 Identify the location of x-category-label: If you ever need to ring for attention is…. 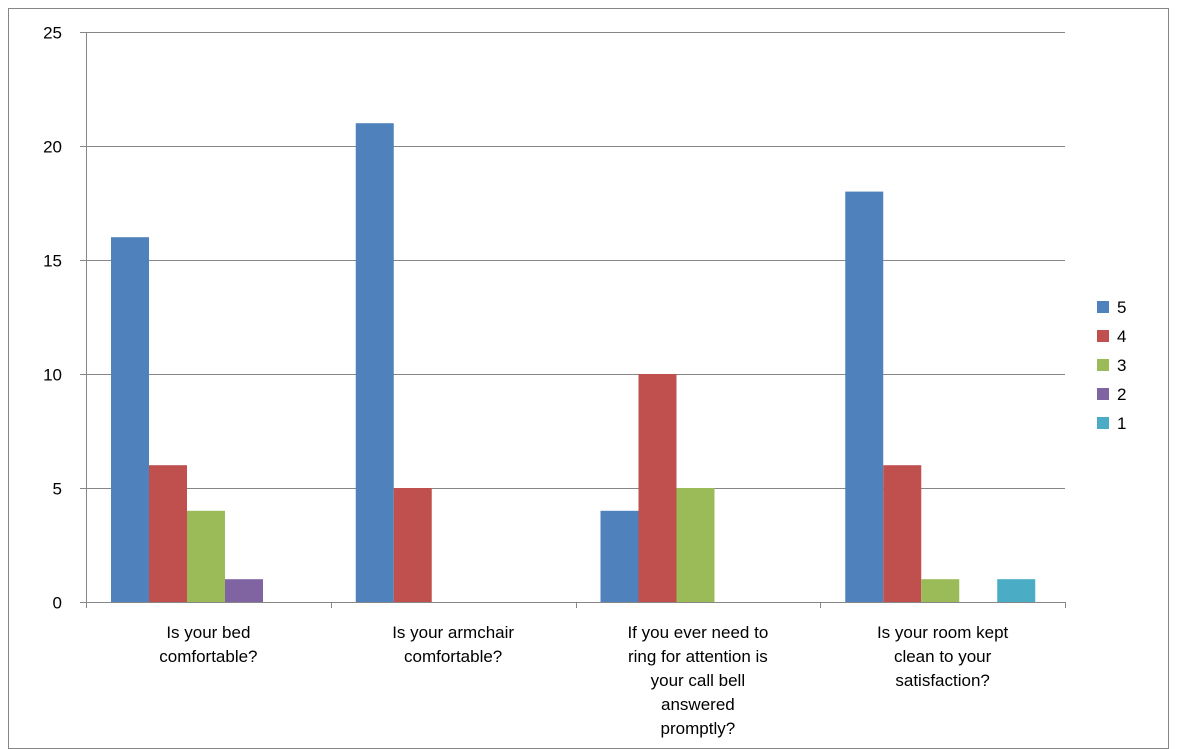
(697, 680).